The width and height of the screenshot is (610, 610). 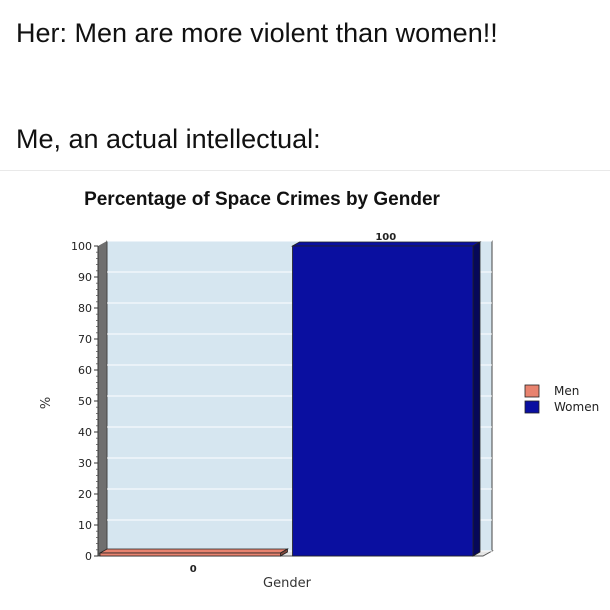 What do you see at coordinates (257, 33) in the screenshot?
I see `meme-caption-top: Her: Men are more violent than women!!` at bounding box center [257, 33].